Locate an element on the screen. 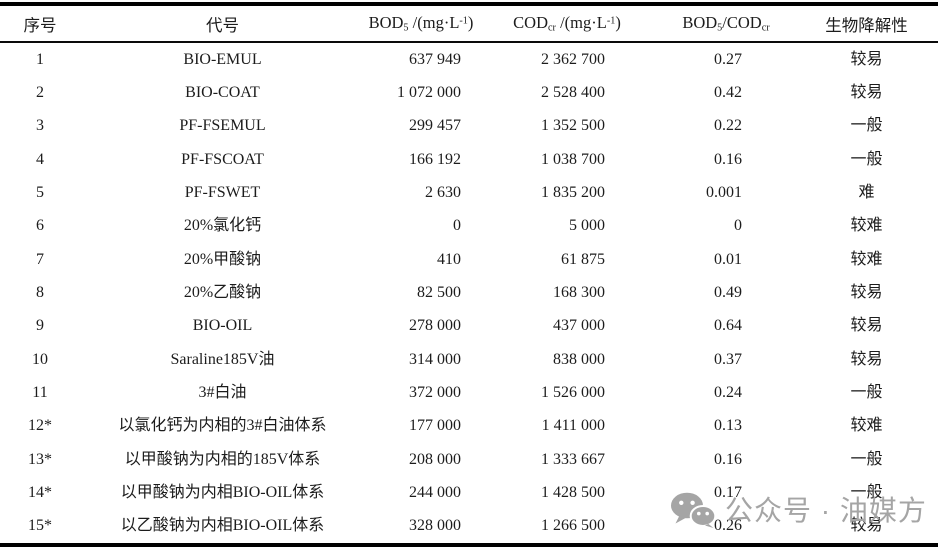  cell-cod: 2 528 400 is located at coordinates (573, 92).